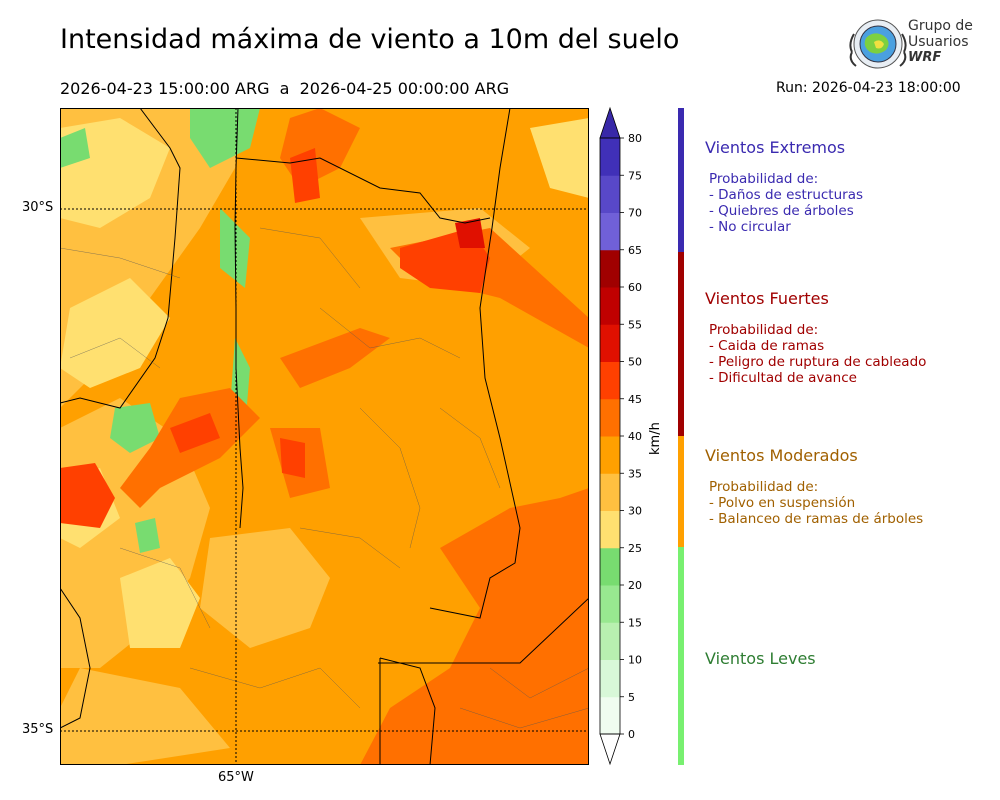 The height and width of the screenshot is (800, 1000). What do you see at coordinates (38, 207) in the screenshot?
I see `lat-label-30s: 30°S` at bounding box center [38, 207].